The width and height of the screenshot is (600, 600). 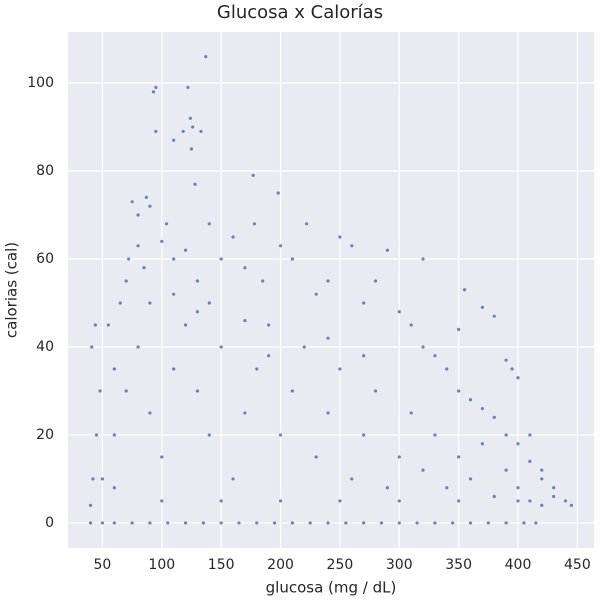 I want to click on x-tick-label: 450, so click(x=577, y=565).